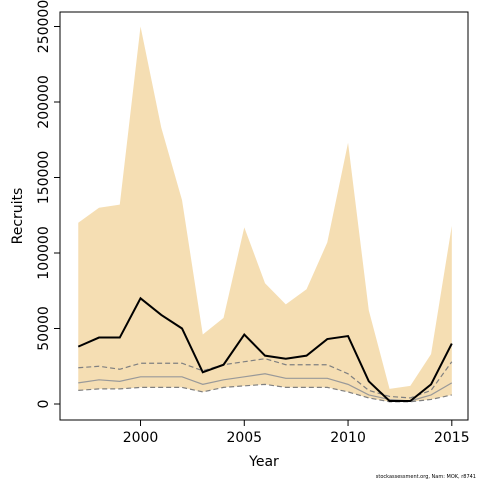 The height and width of the screenshot is (480, 480). What do you see at coordinates (18, 216) in the screenshot?
I see `y-axis-label: Recruits` at bounding box center [18, 216].